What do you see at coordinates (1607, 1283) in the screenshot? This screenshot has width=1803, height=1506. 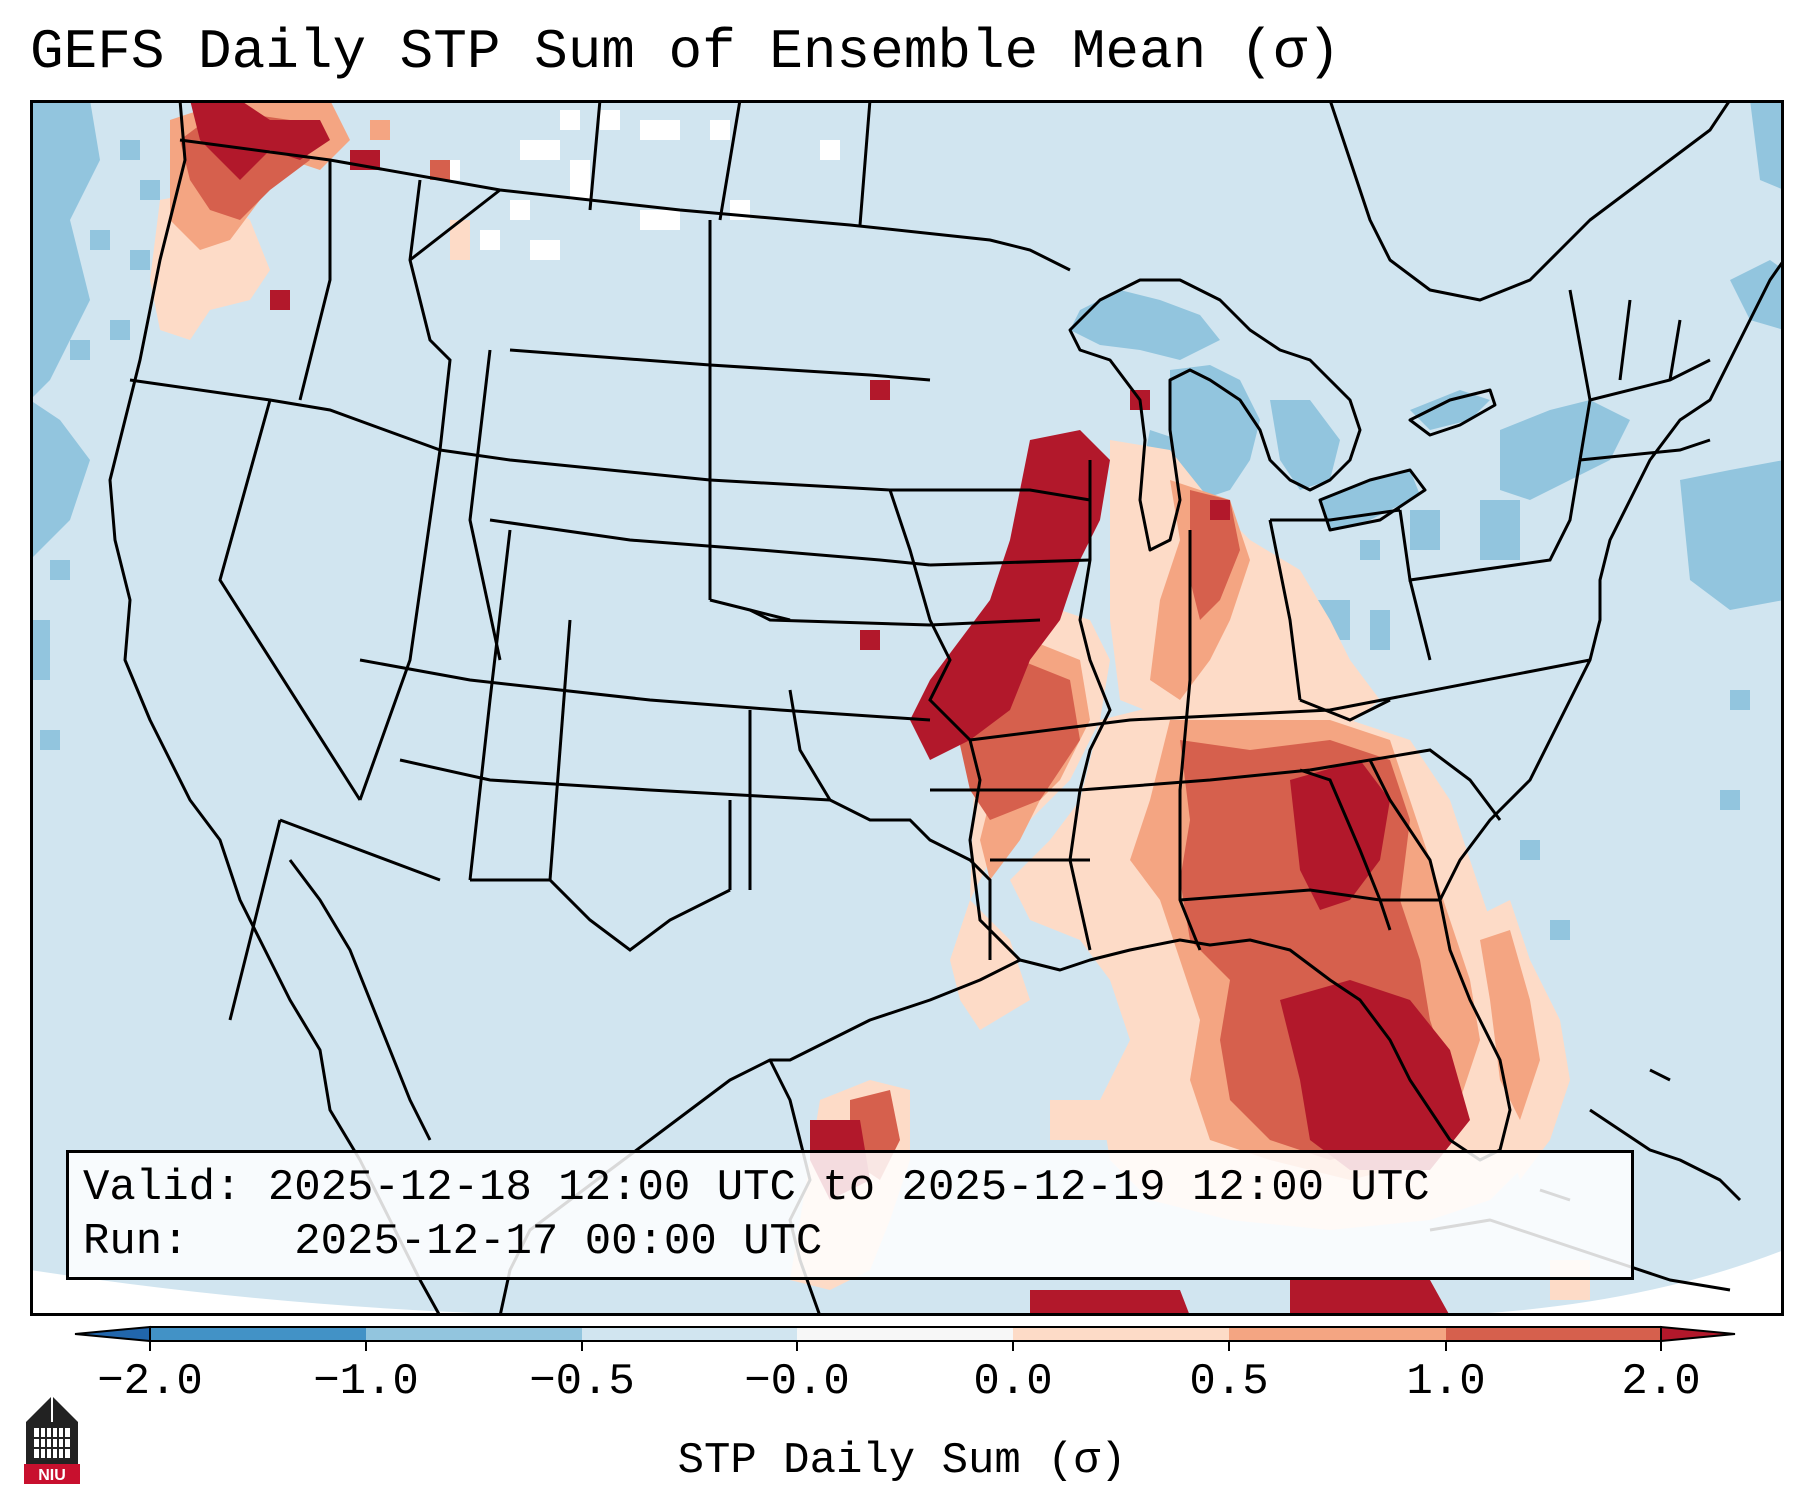 I see `projection-edge-right` at bounding box center [1607, 1283].